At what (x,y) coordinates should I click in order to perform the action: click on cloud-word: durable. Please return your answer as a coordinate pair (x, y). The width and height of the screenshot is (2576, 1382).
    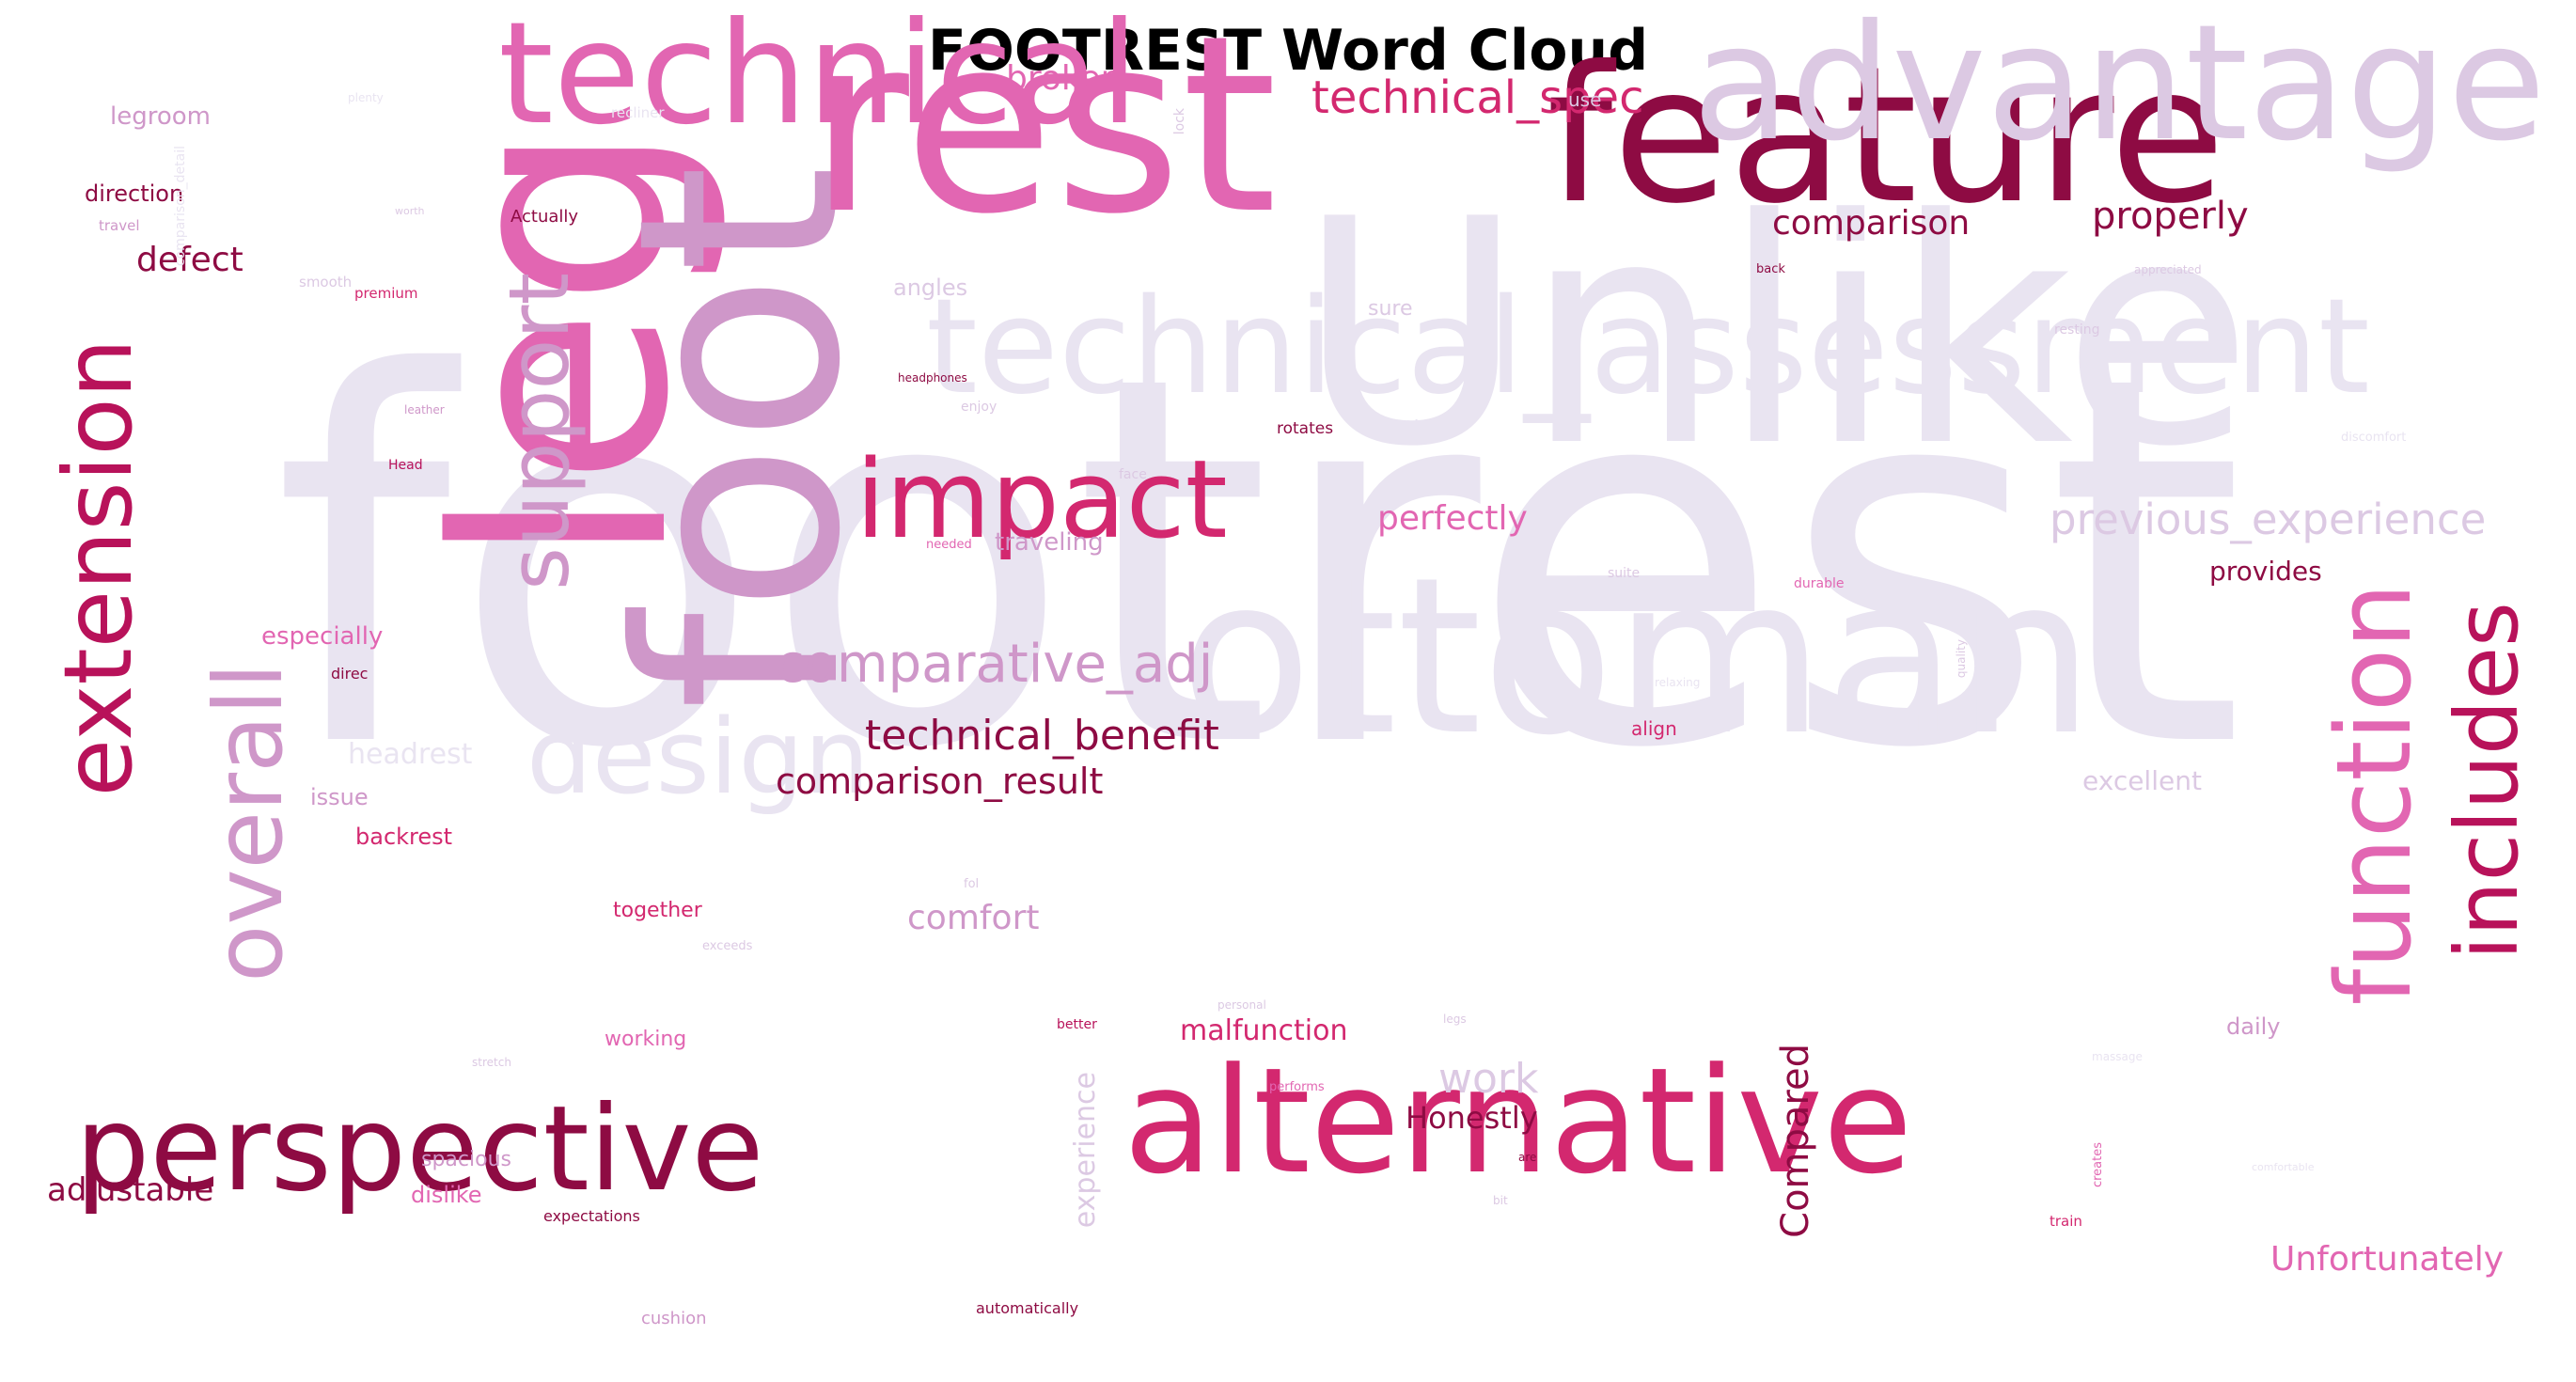
    Looking at the image, I should click on (1820, 583).